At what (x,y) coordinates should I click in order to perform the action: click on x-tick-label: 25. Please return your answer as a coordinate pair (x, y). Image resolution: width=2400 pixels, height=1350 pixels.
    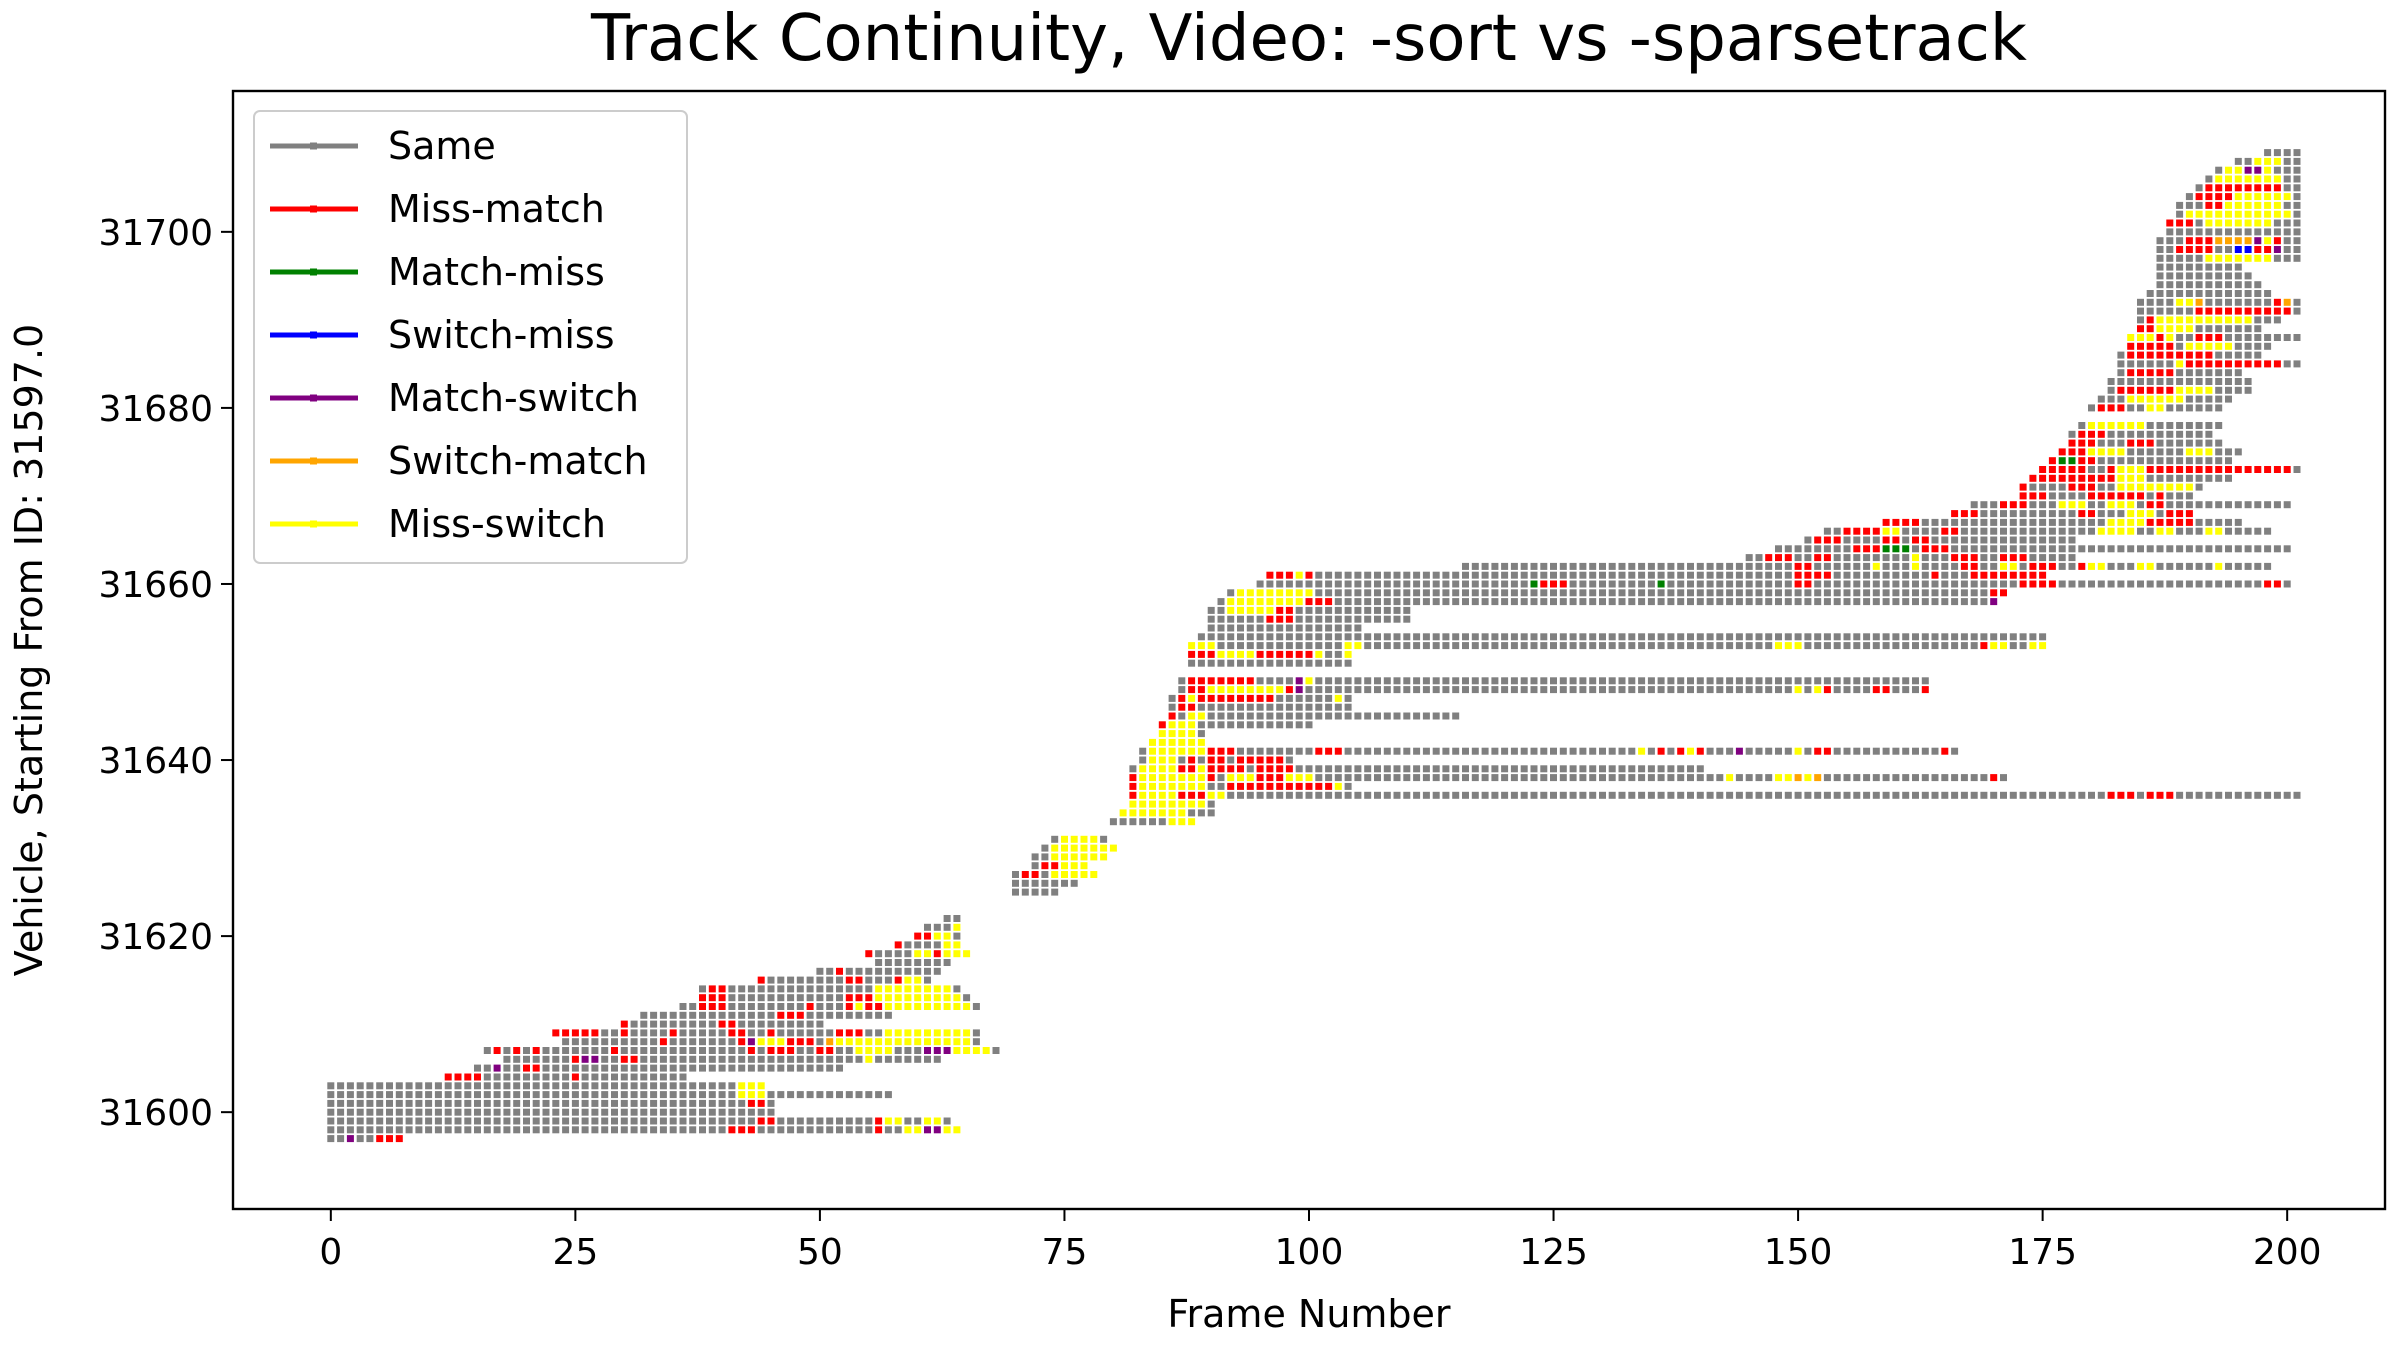
    Looking at the image, I should click on (575, 1252).